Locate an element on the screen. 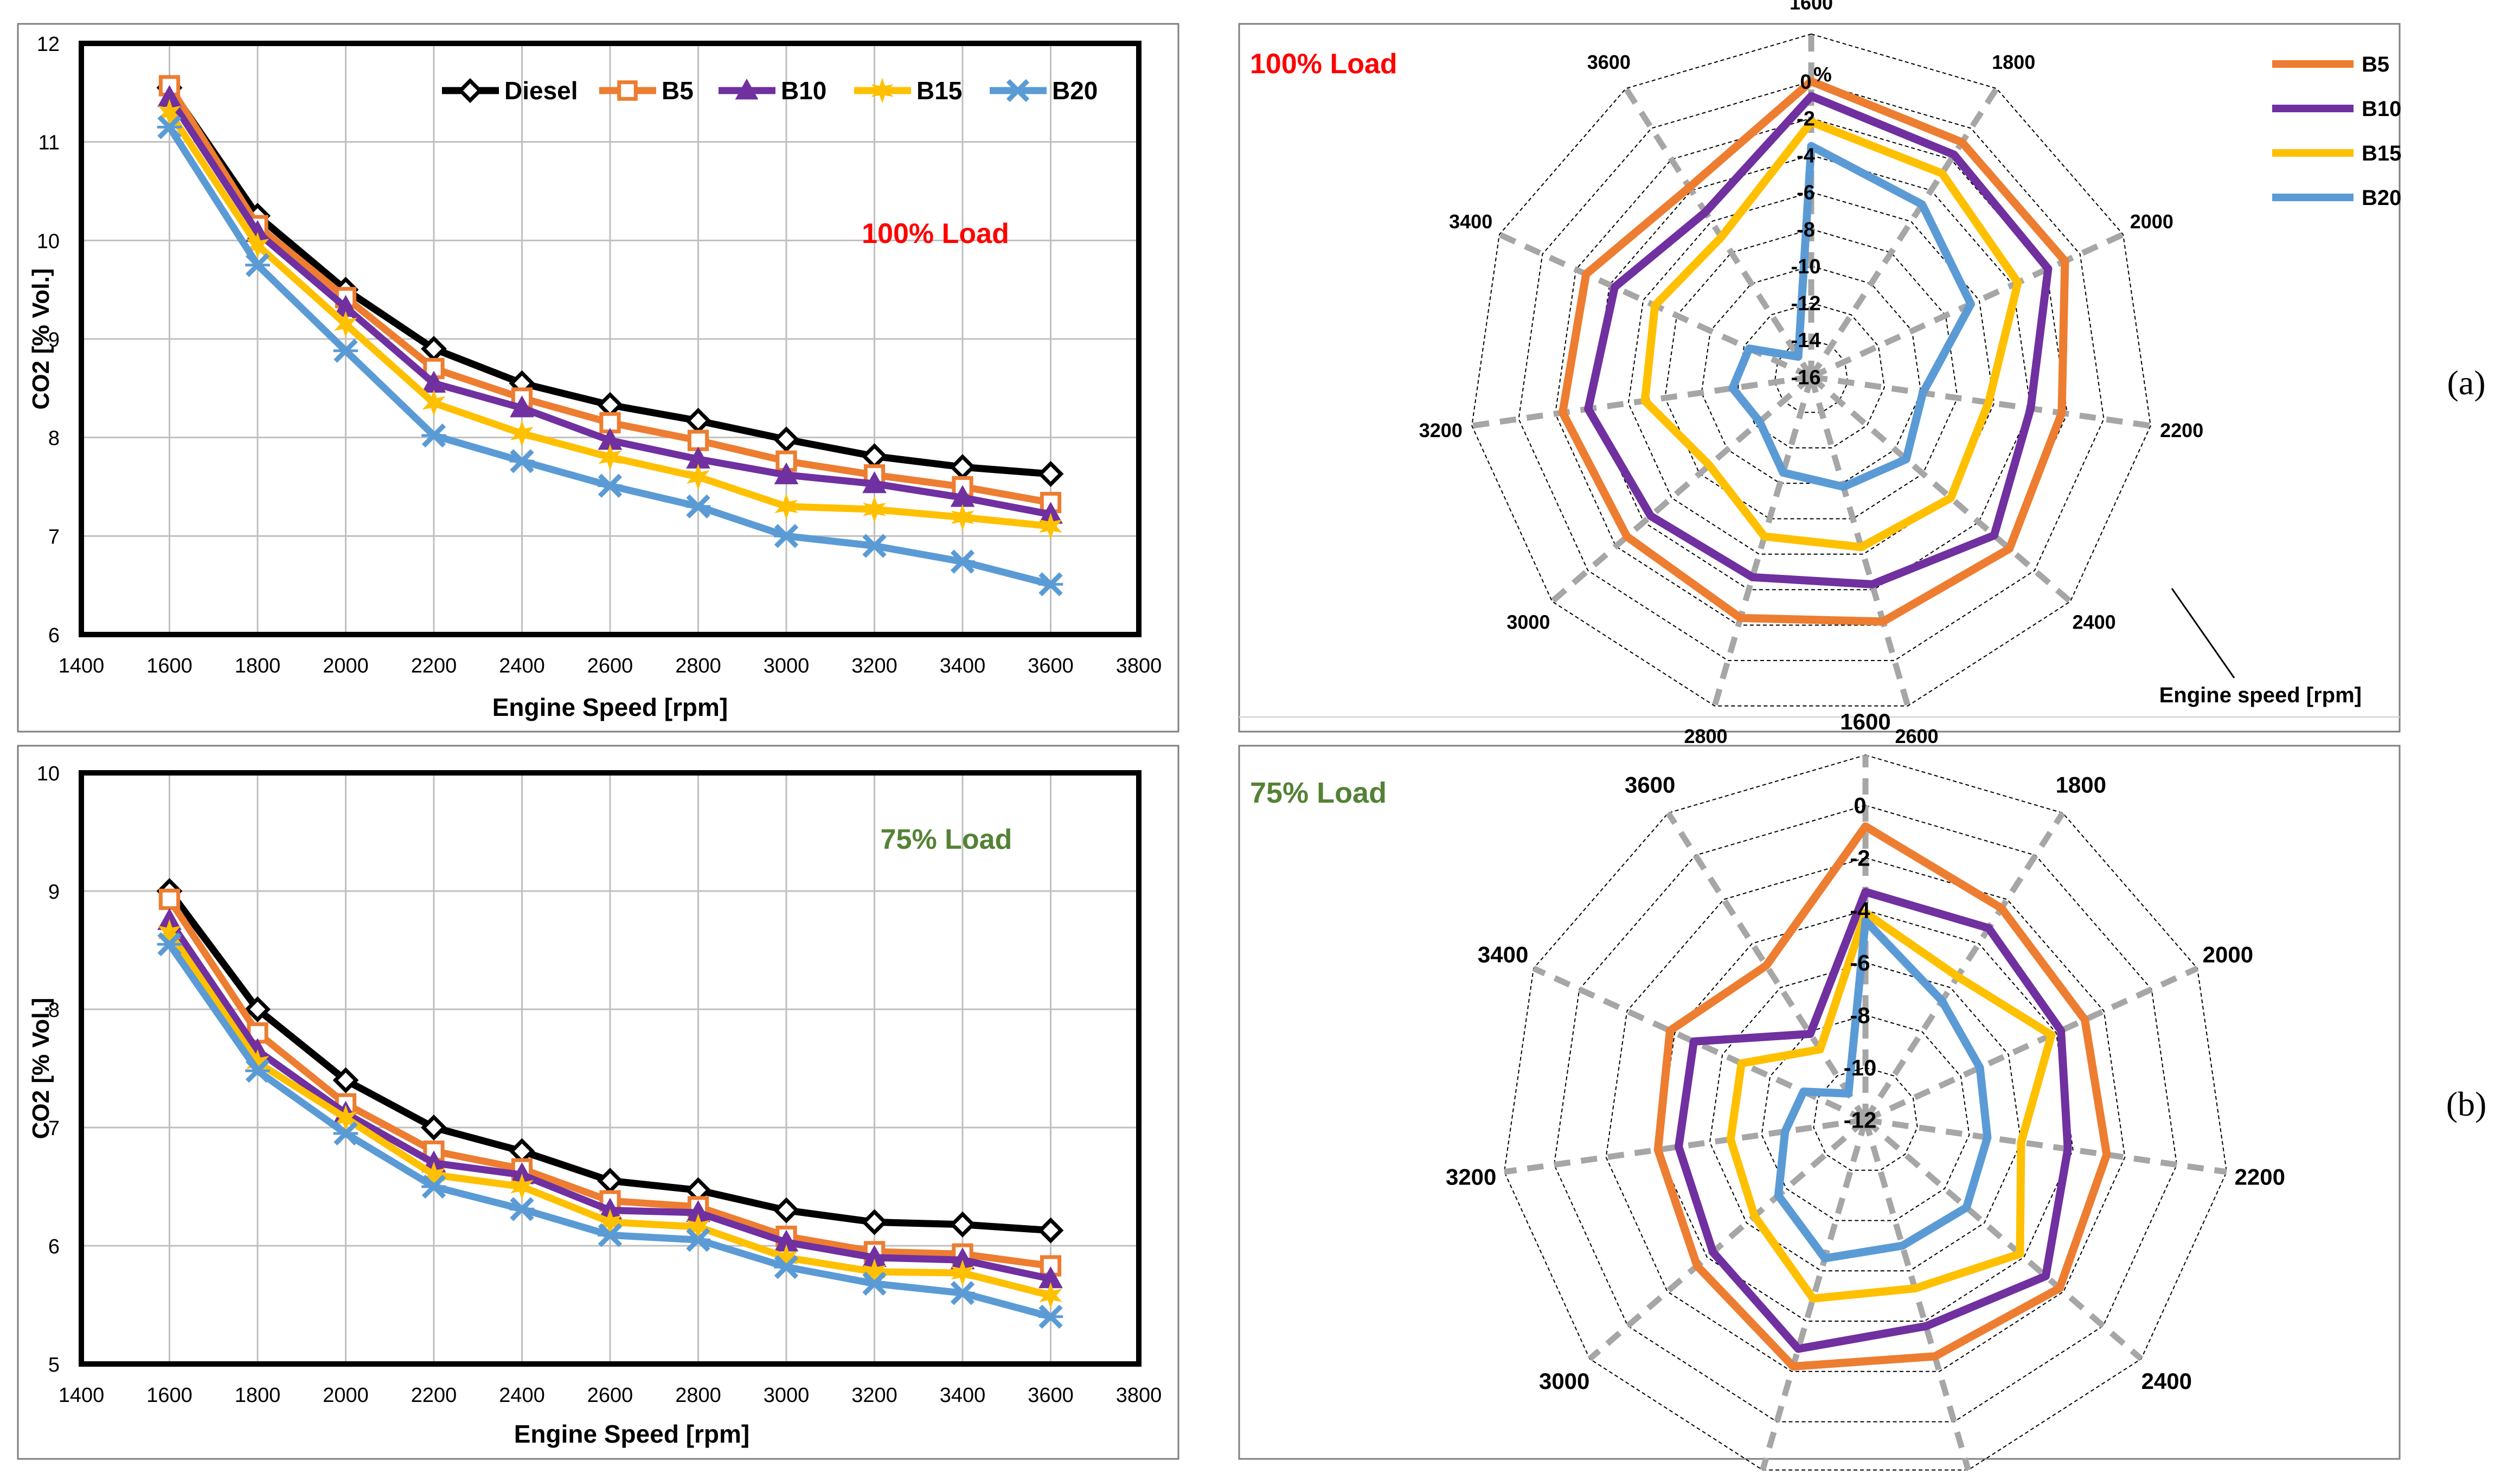  radar-100-value-labels: 0 -2 -4 -6 -8 -10 -12 -14 -16 is located at coordinates (1806, 230).